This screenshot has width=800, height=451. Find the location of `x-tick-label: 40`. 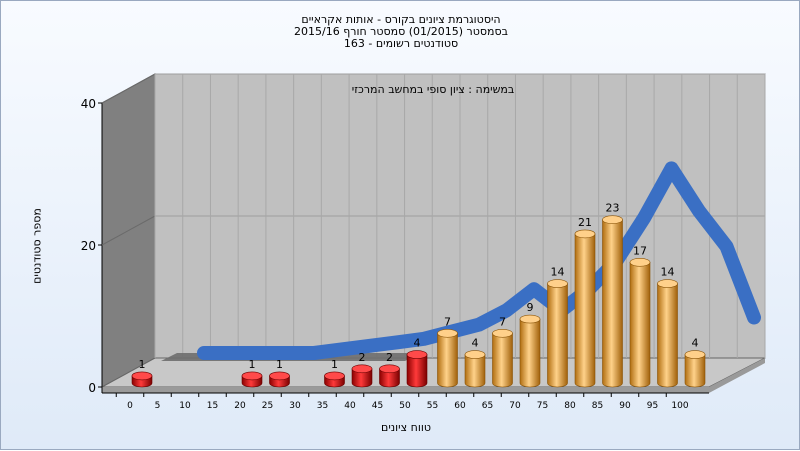

x-tick-label: 40 is located at coordinates (350, 406).